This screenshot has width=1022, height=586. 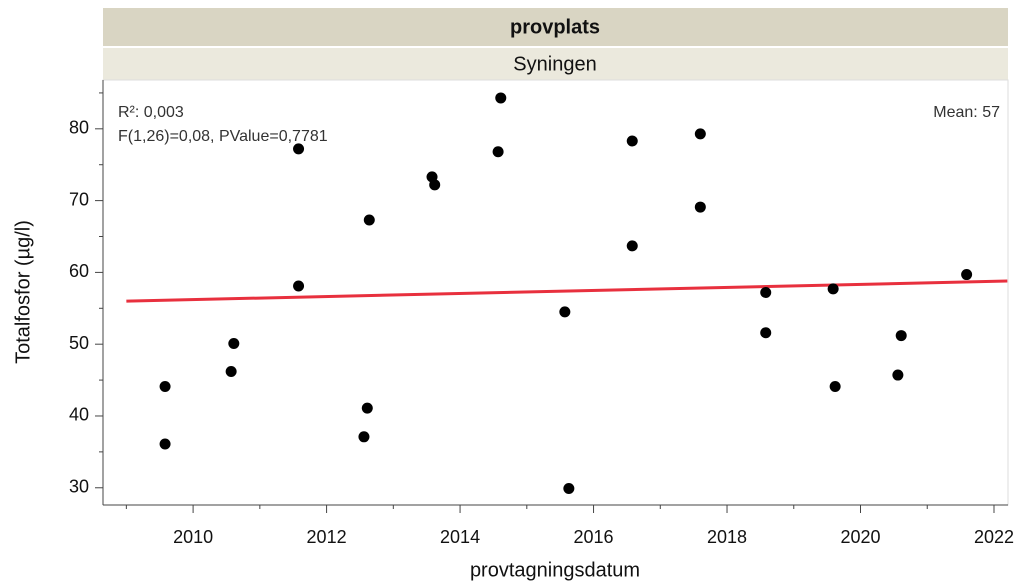 I want to click on header-band, so click(x=555, y=27).